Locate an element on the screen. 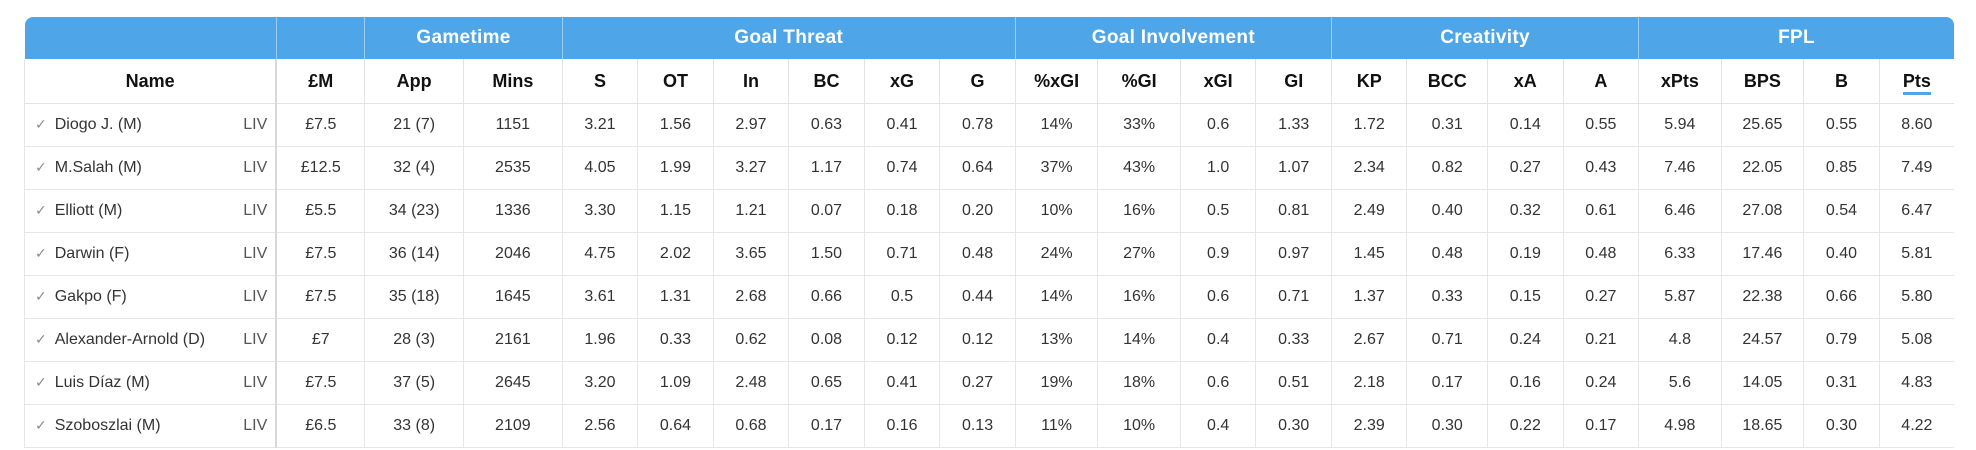 The height and width of the screenshot is (450, 1976). column-header-xpts: xPts is located at coordinates (1680, 81).